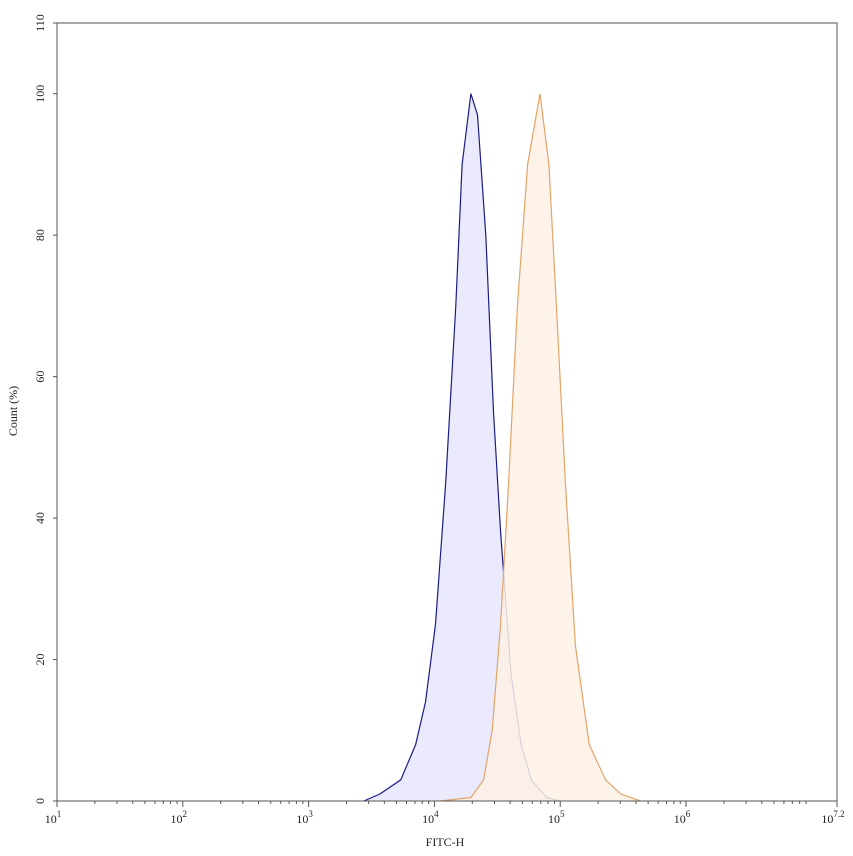 The width and height of the screenshot is (853, 856). I want to click on y-tick-label: 100, so click(40, 94).